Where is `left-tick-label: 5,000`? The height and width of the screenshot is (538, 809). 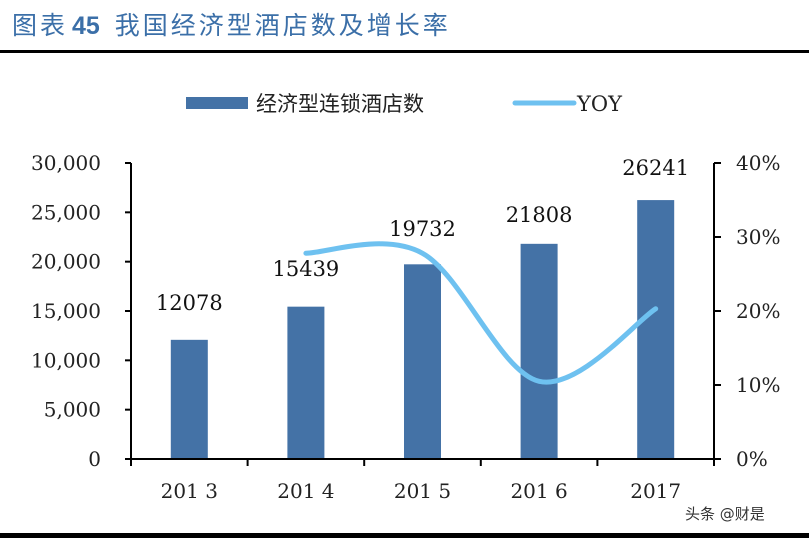
left-tick-label: 5,000 is located at coordinates (72, 410).